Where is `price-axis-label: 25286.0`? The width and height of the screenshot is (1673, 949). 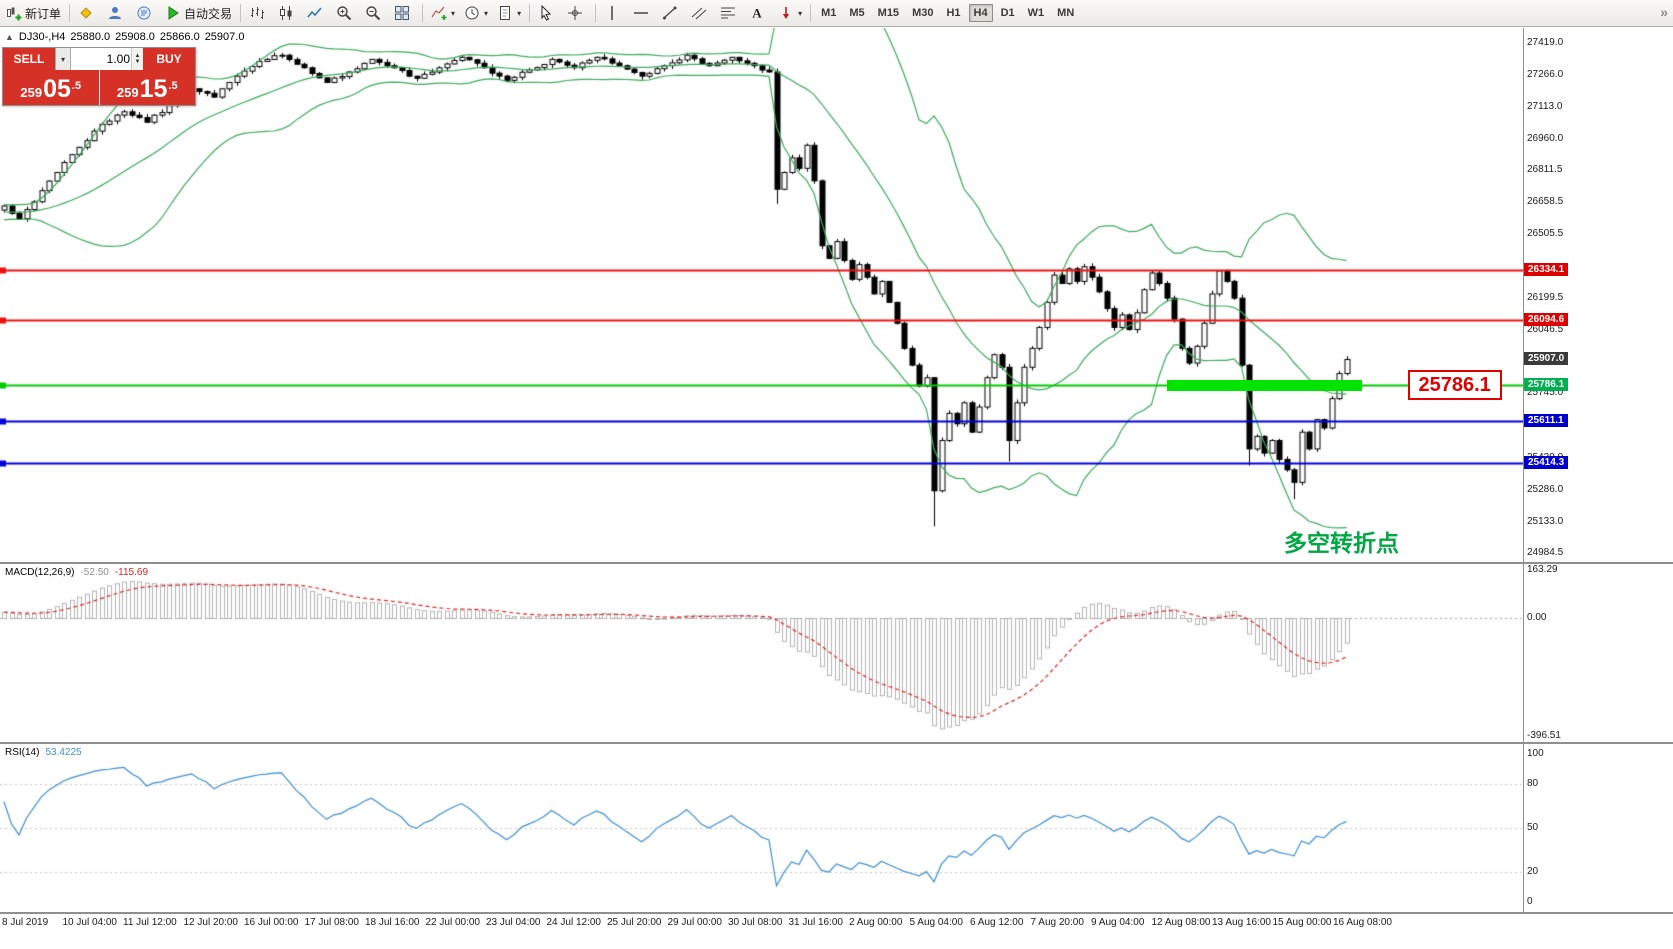
price-axis-label: 25286.0 is located at coordinates (1545, 489).